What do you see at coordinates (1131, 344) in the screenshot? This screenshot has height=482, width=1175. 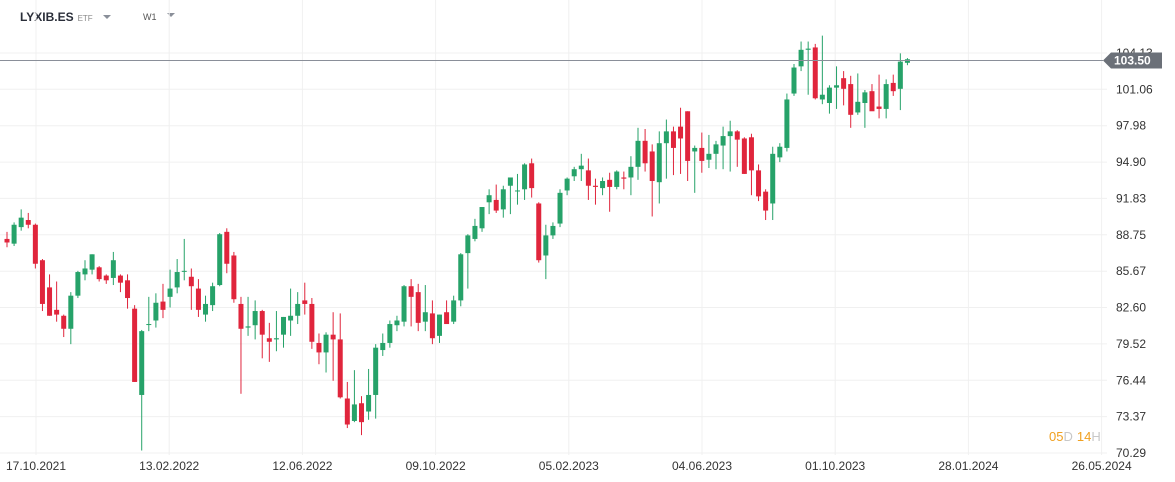 I see `y-tick-label: 79.52` at bounding box center [1131, 344].